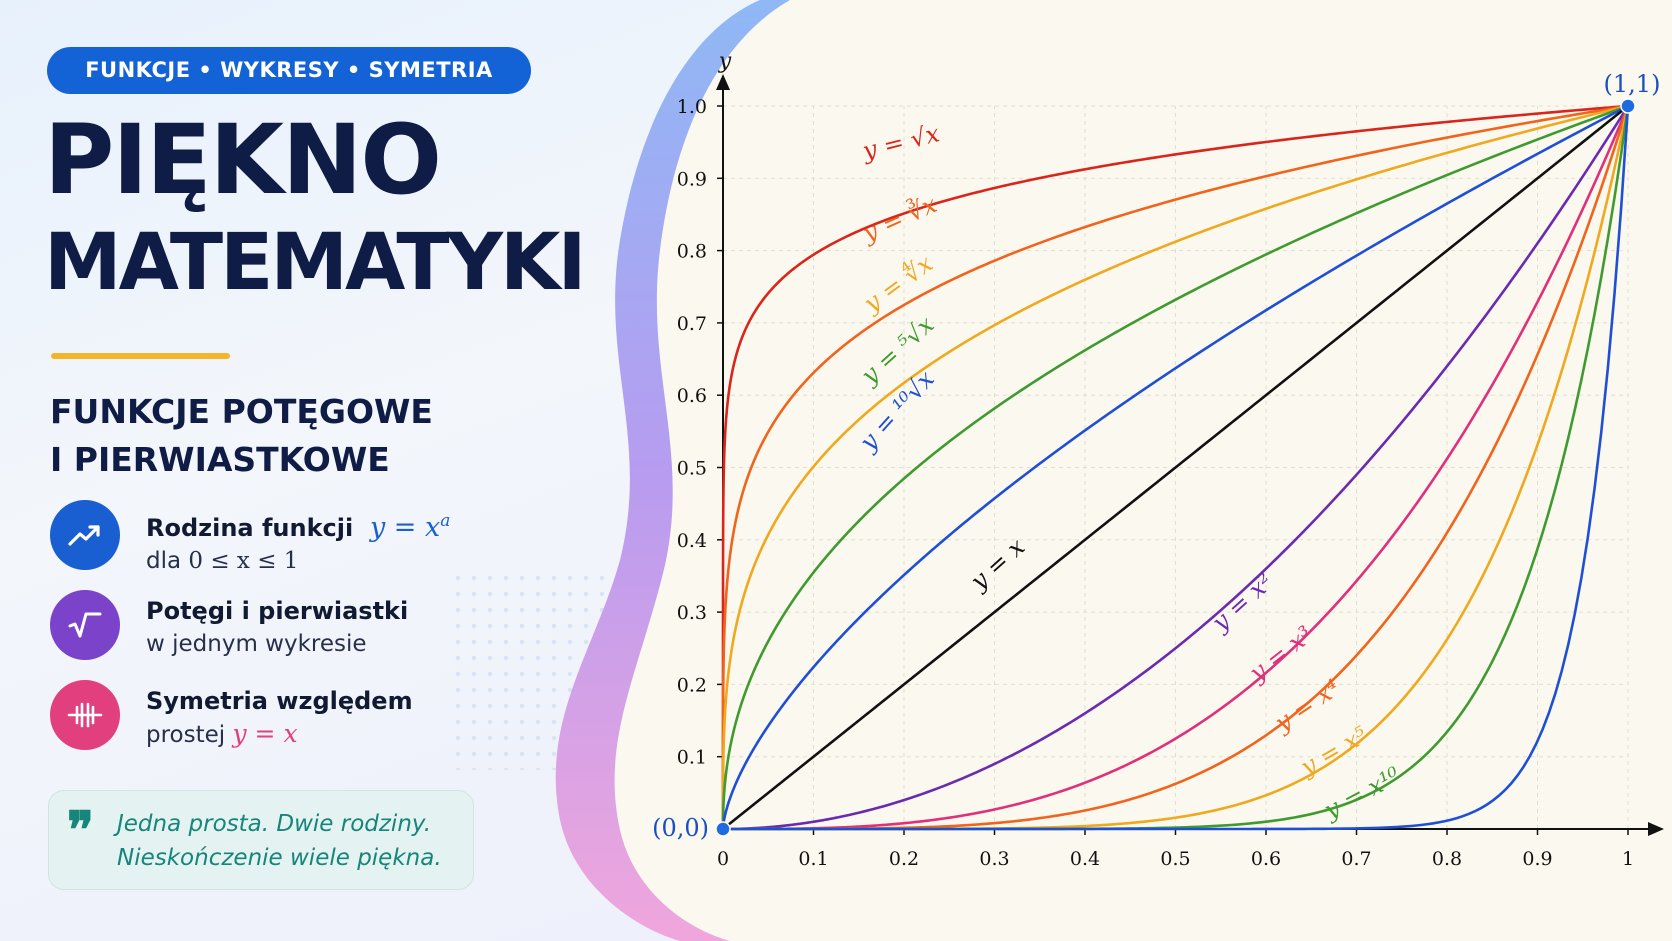 Image resolution: width=1672 pixels, height=941 pixels. I want to click on x-tick-label: 0.5, so click(1175, 859).